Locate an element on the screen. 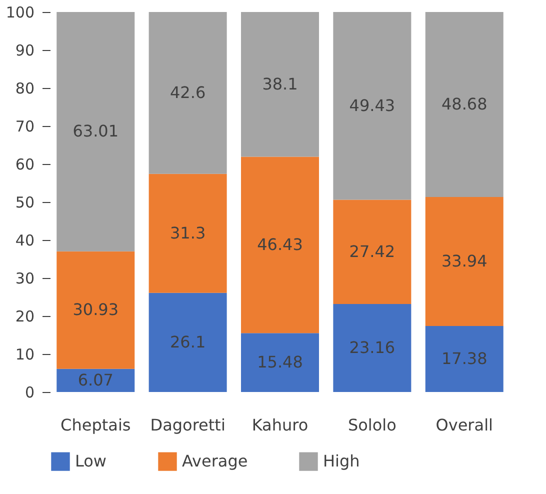  data-label: 30.93 is located at coordinates (95, 310).